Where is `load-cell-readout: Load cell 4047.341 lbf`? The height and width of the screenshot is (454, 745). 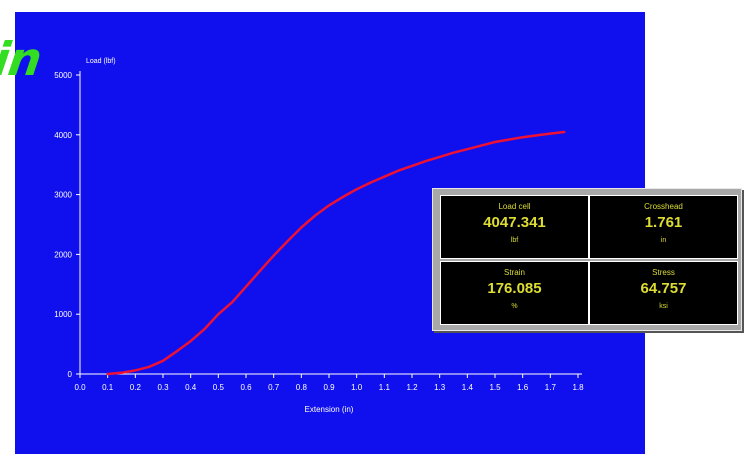
load-cell-readout: Load cell 4047.341 lbf is located at coordinates (514, 227).